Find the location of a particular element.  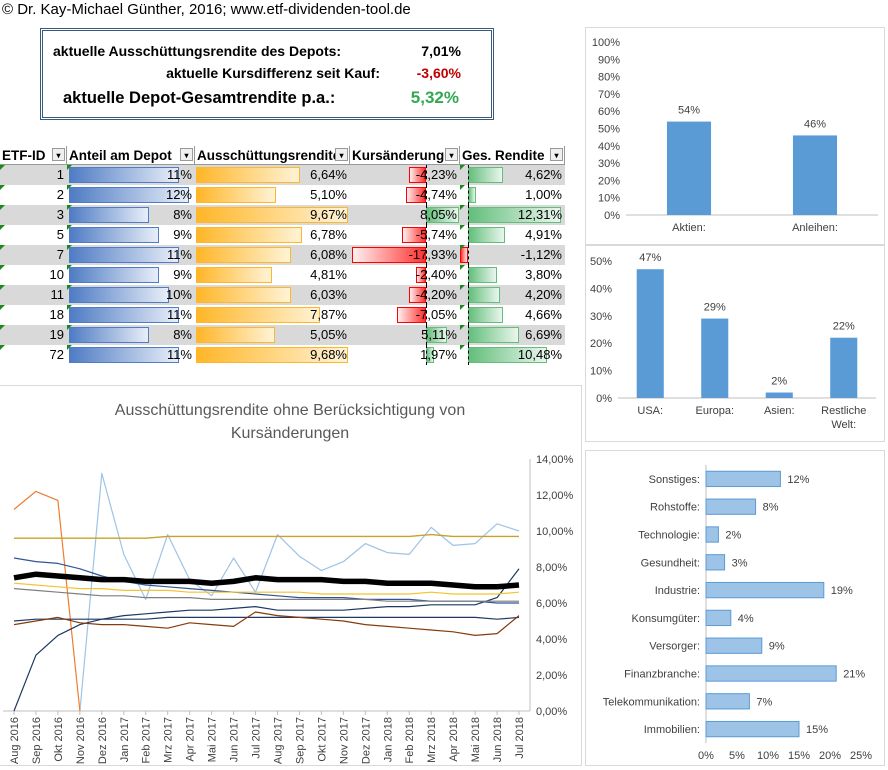

cell-ausschuettung: 6,78% is located at coordinates (272, 235).